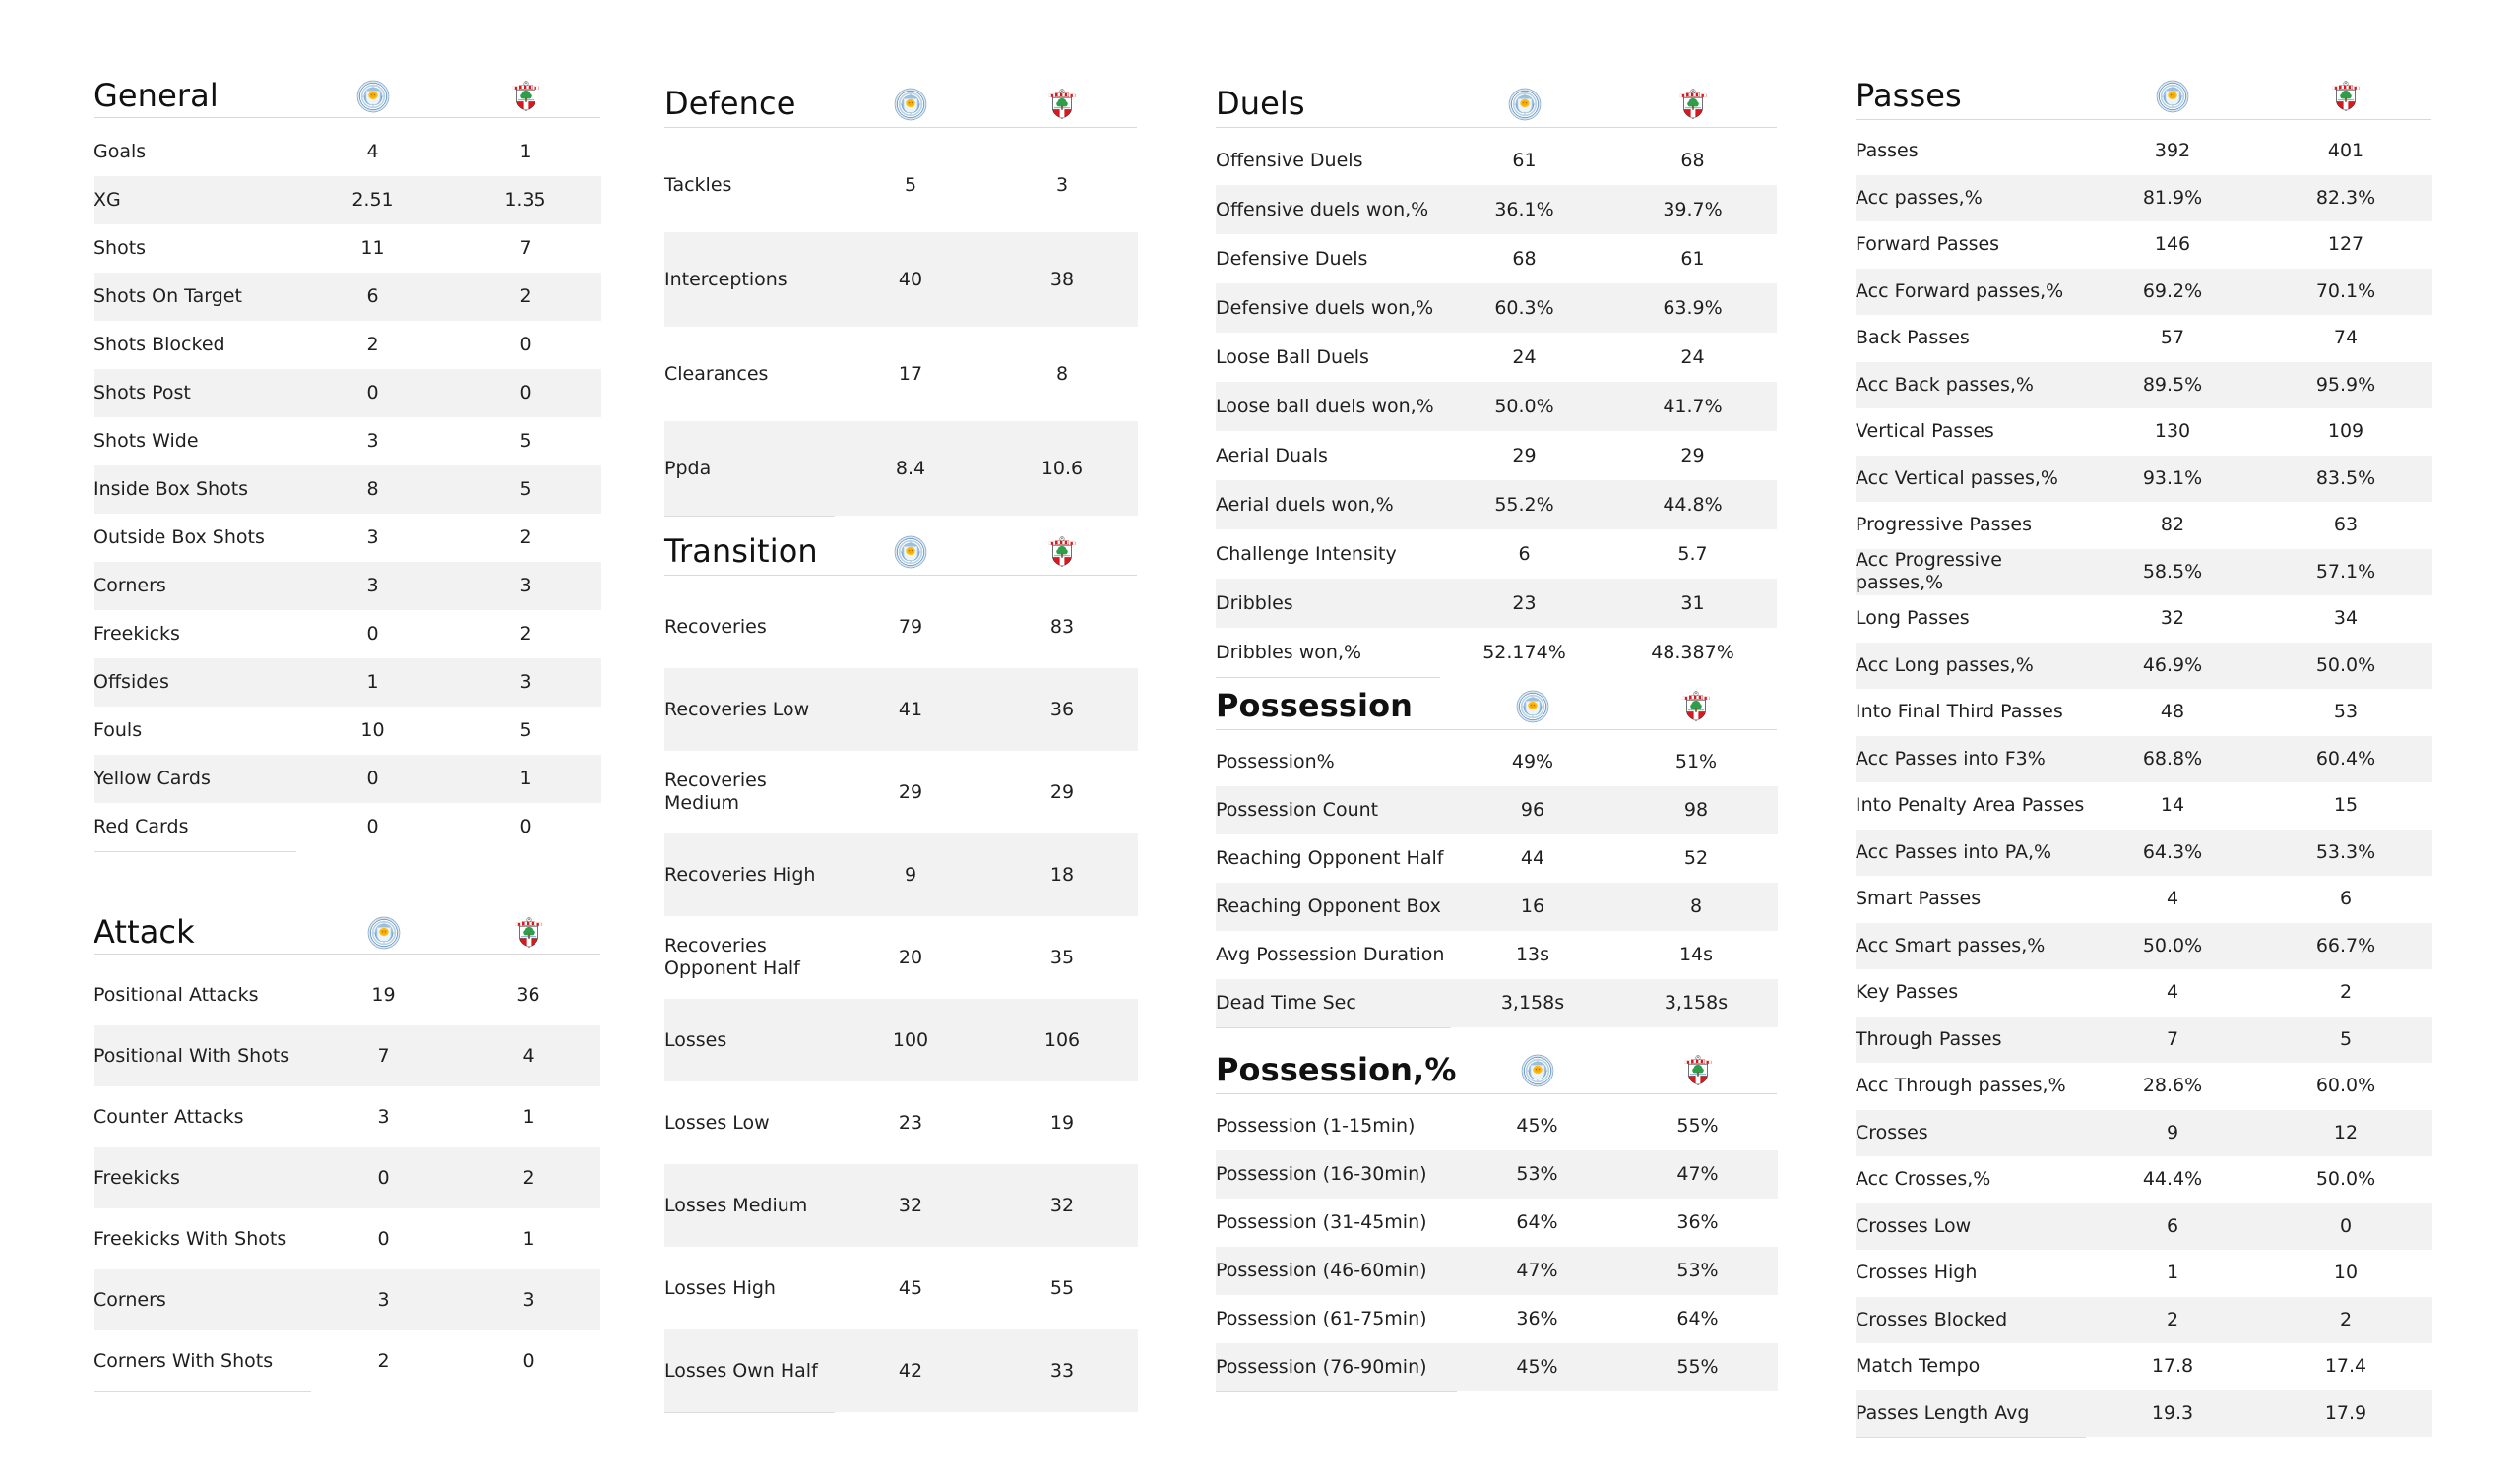  What do you see at coordinates (1316, 1126) in the screenshot?
I see `stat-label: Possession (1-15min)` at bounding box center [1316, 1126].